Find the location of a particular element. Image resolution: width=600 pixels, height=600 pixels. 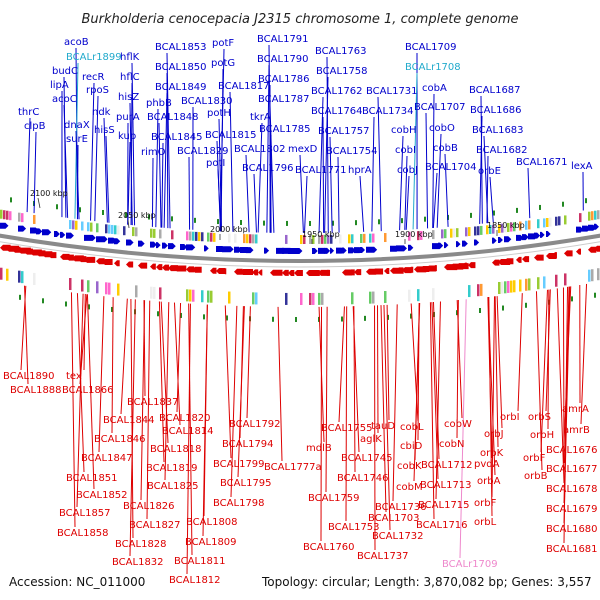

gene-label: BCAL1798 is located at coordinates (239, 503).